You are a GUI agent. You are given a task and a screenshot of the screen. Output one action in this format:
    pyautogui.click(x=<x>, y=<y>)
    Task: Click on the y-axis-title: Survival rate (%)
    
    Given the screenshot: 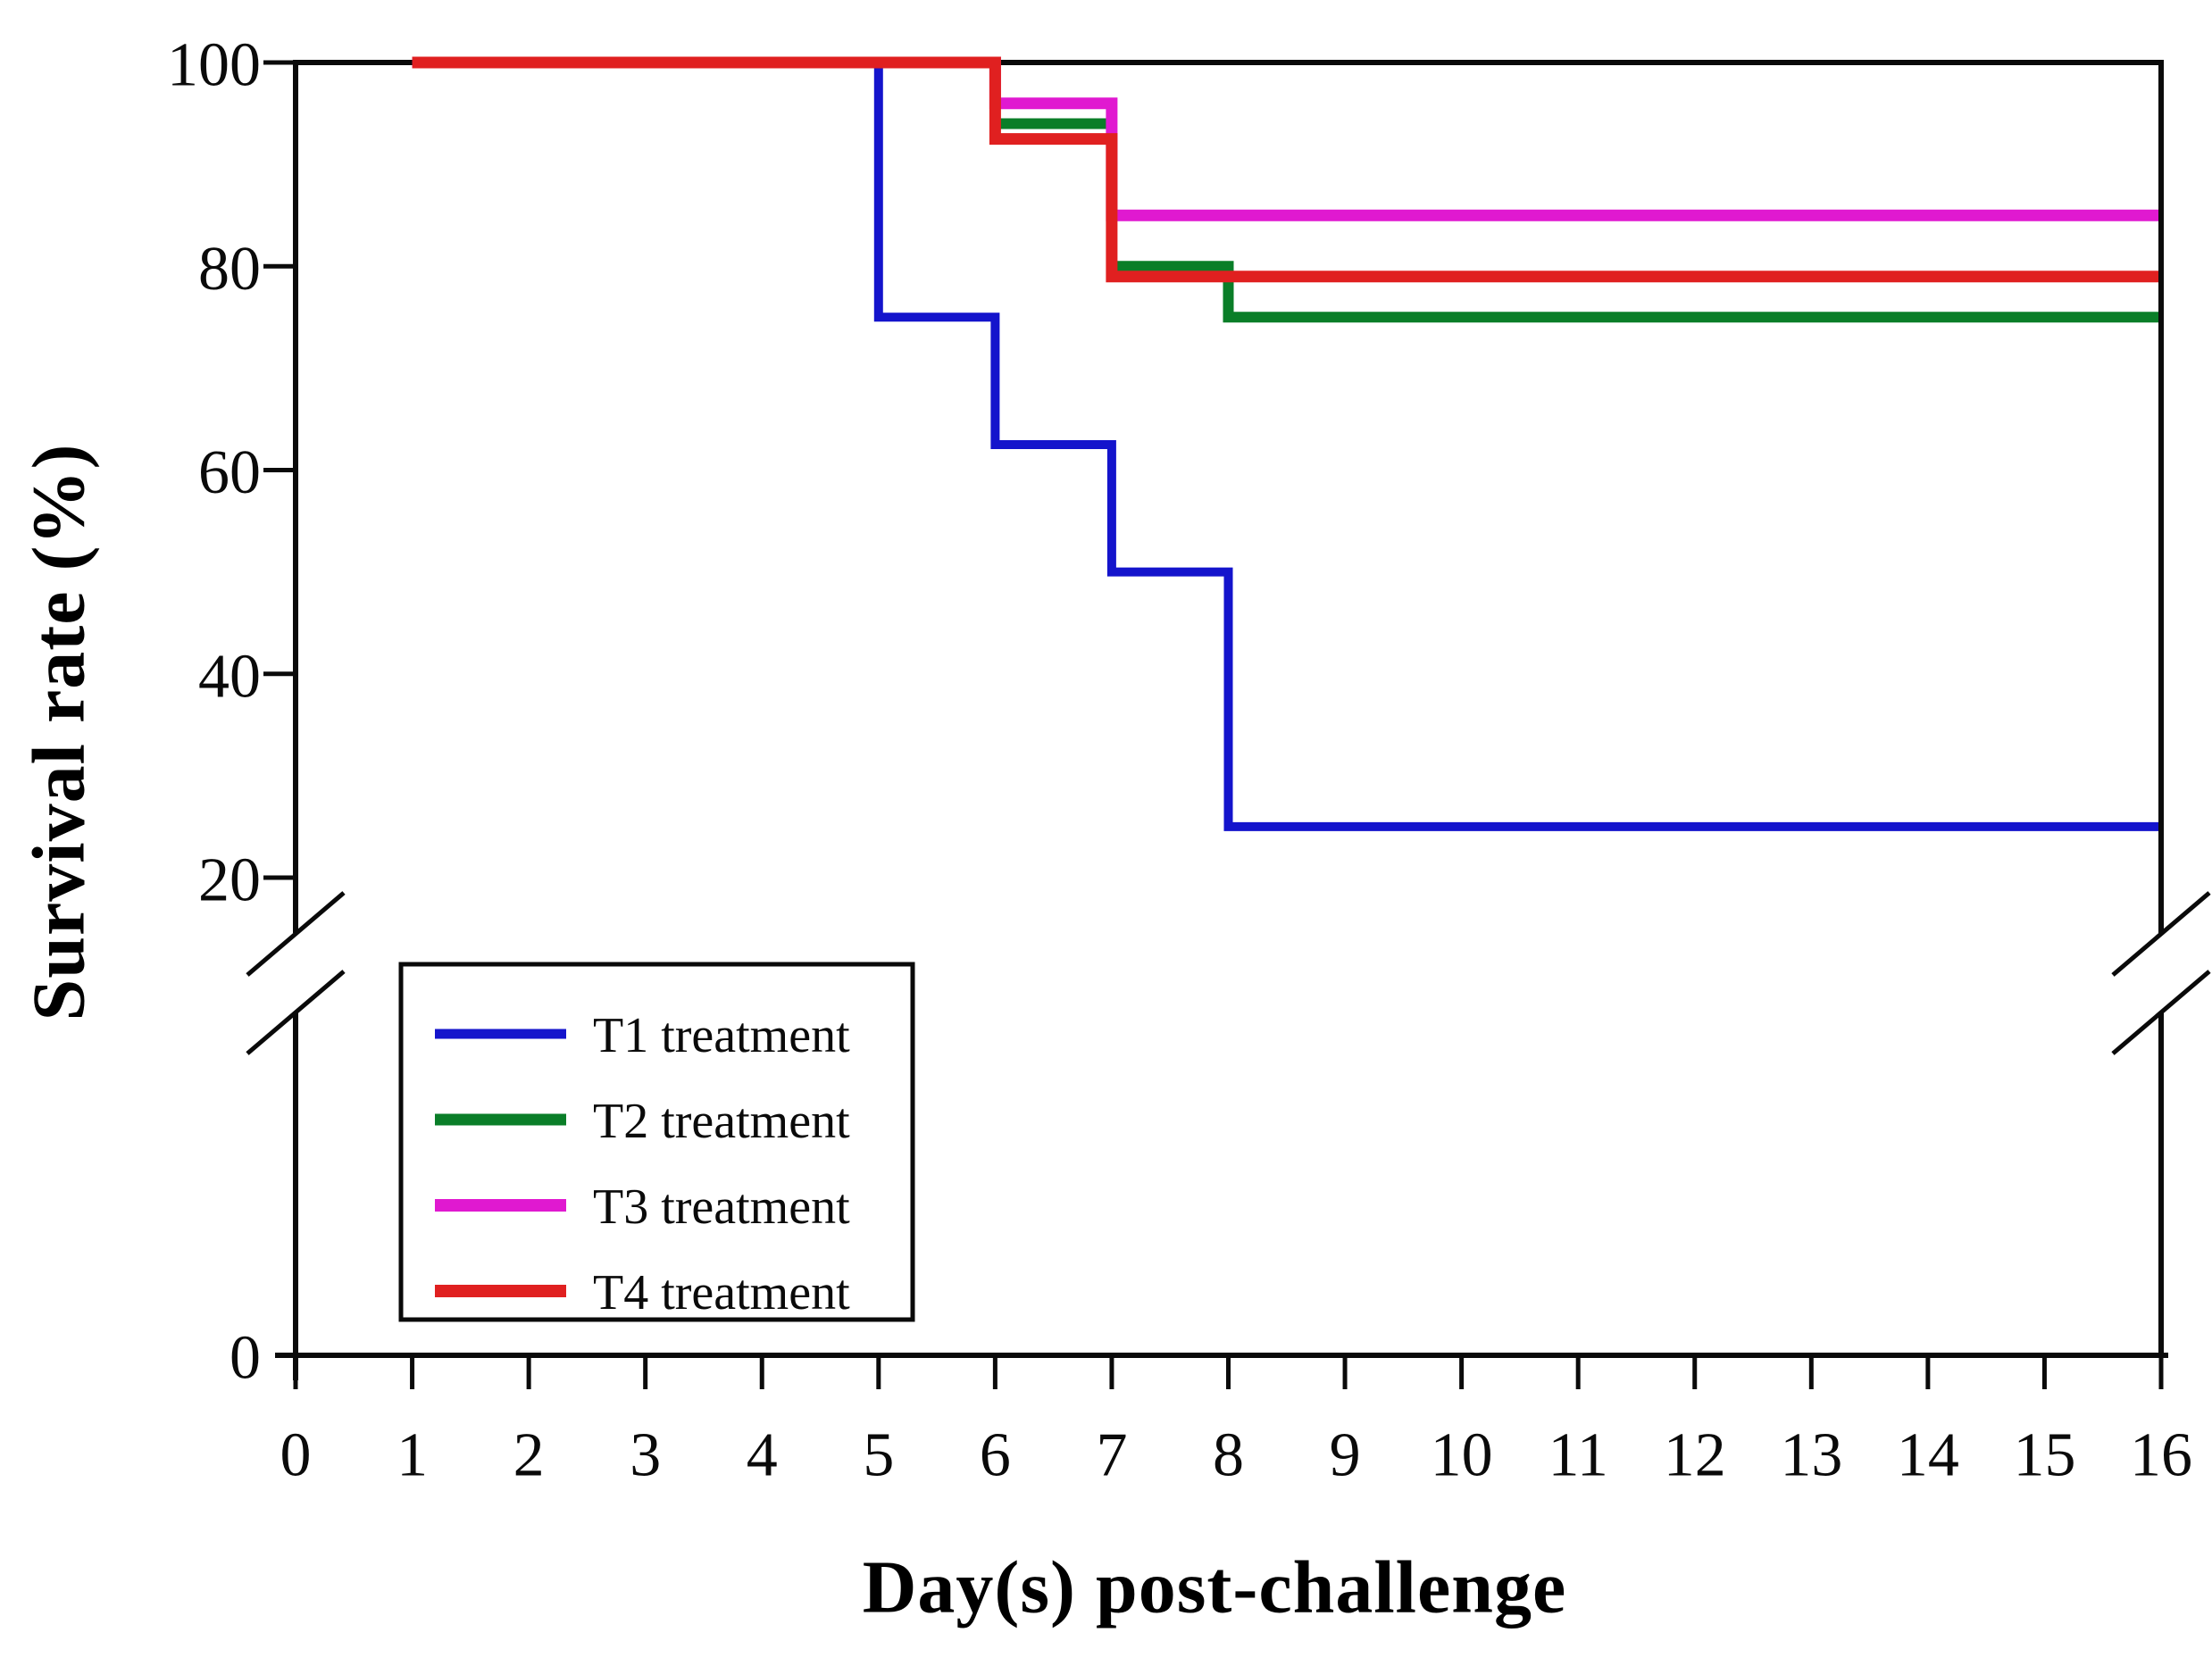 What is the action you would take?
    pyautogui.click(x=59, y=732)
    